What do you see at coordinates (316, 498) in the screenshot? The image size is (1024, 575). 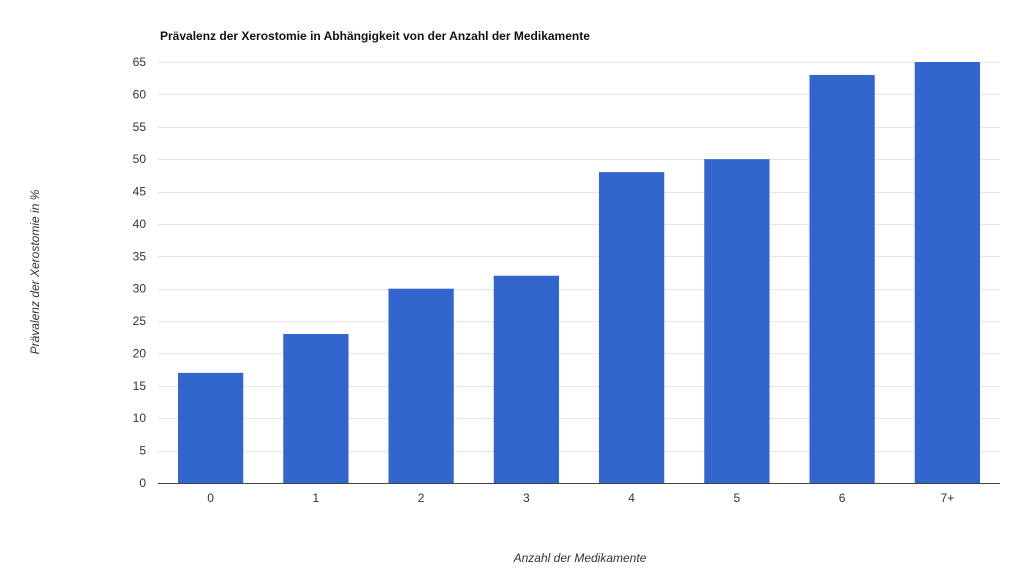 I see `x-tick-label: 1` at bounding box center [316, 498].